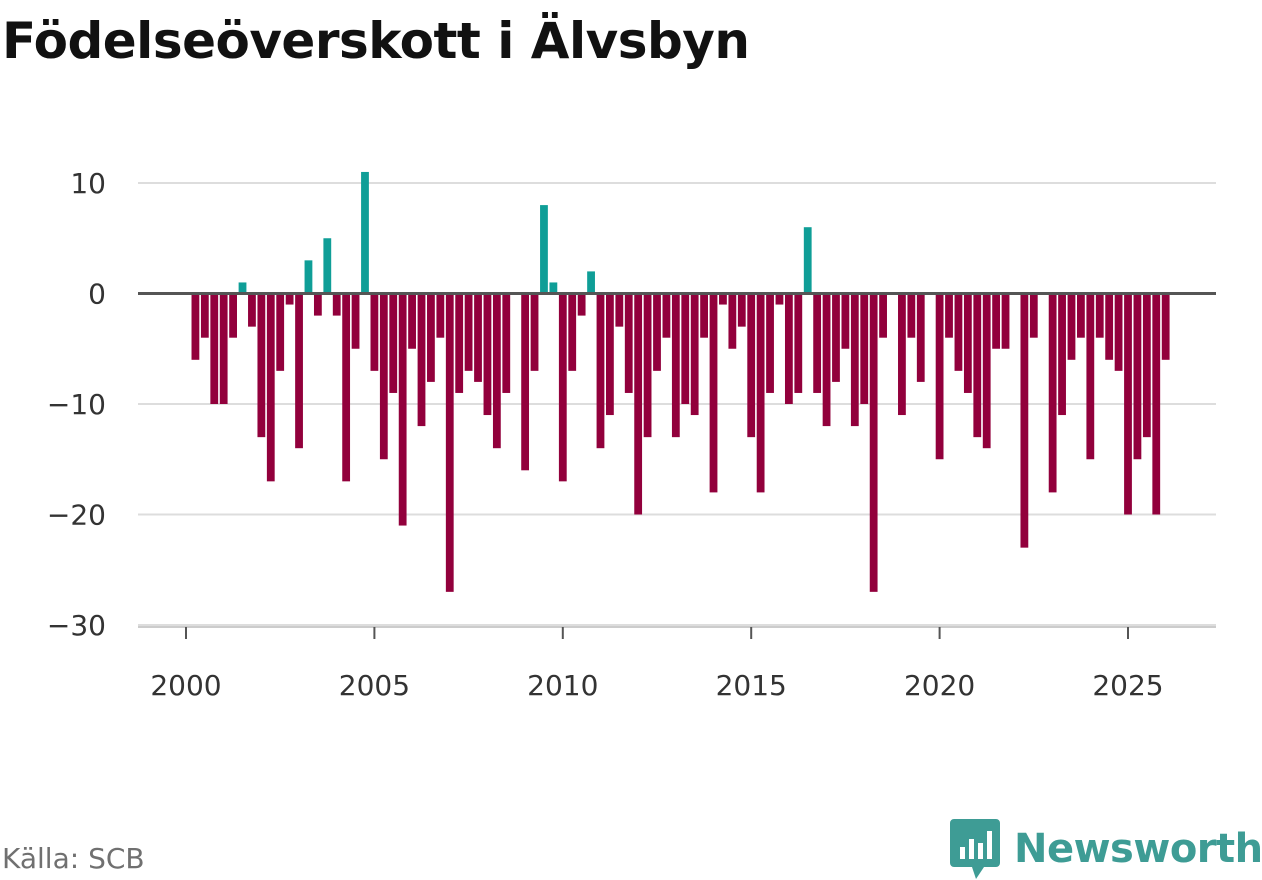 The width and height of the screenshot is (1262, 880). What do you see at coordinates (73, 858) in the screenshot?
I see `source-label: Källa: SCB` at bounding box center [73, 858].